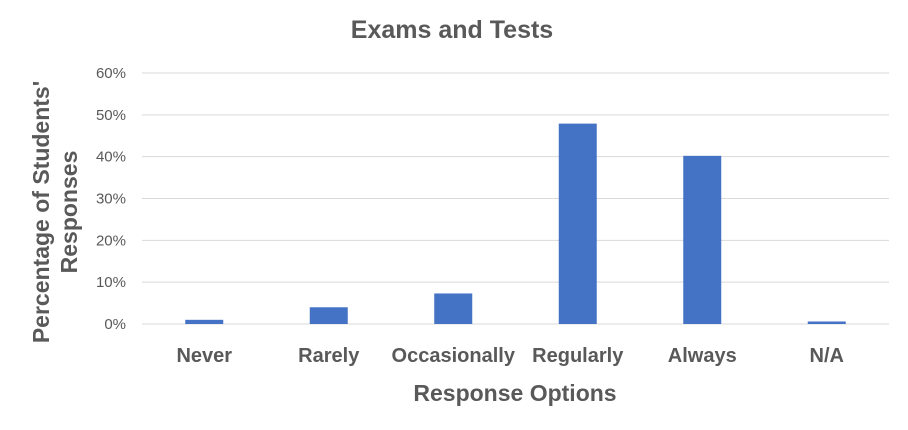 The image size is (908, 430). Describe the element at coordinates (111, 282) in the screenshot. I see `y-tick-label: 10%` at that location.